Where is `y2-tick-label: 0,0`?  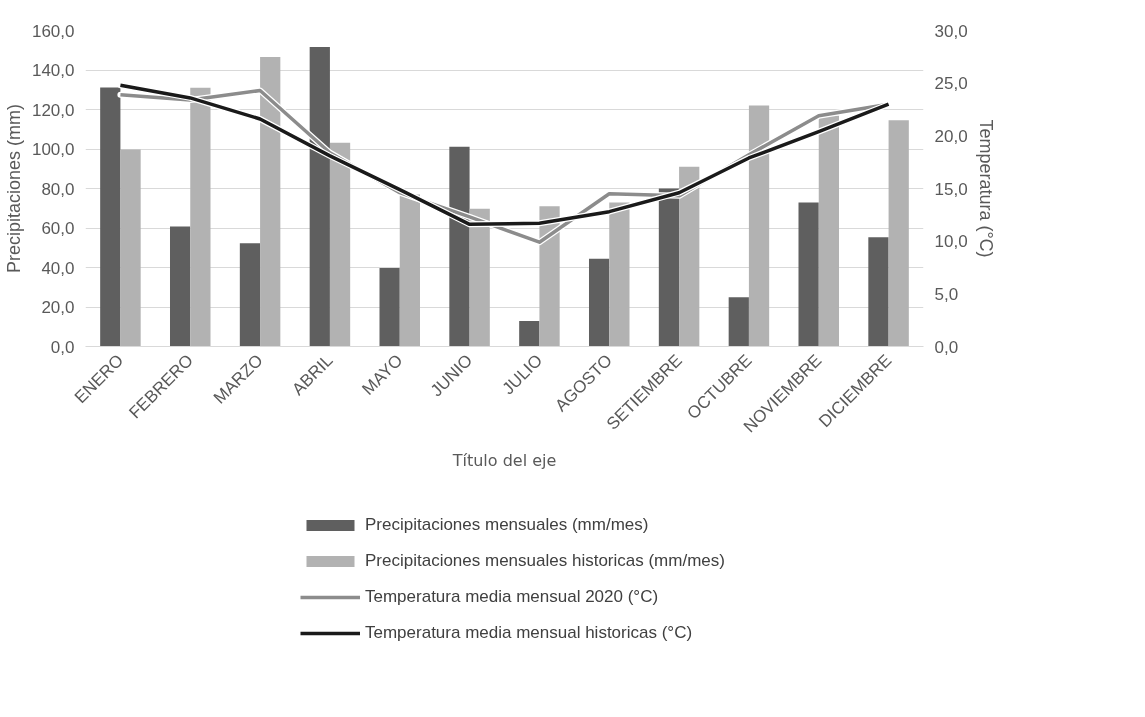
y2-tick-label: 0,0 is located at coordinates (946, 347).